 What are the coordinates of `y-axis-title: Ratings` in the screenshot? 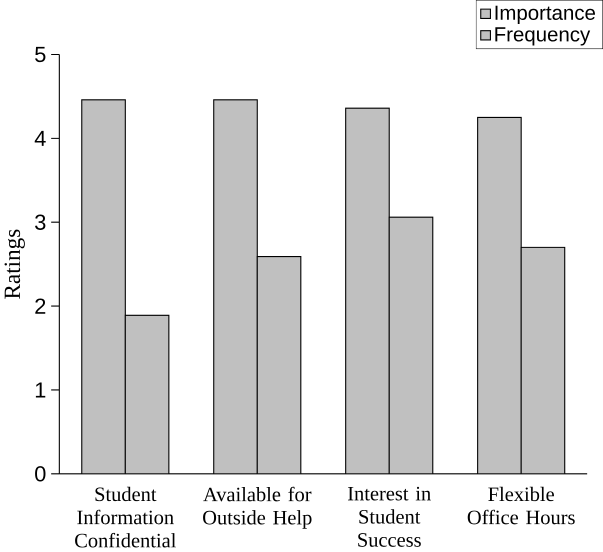 It's located at (14, 264).